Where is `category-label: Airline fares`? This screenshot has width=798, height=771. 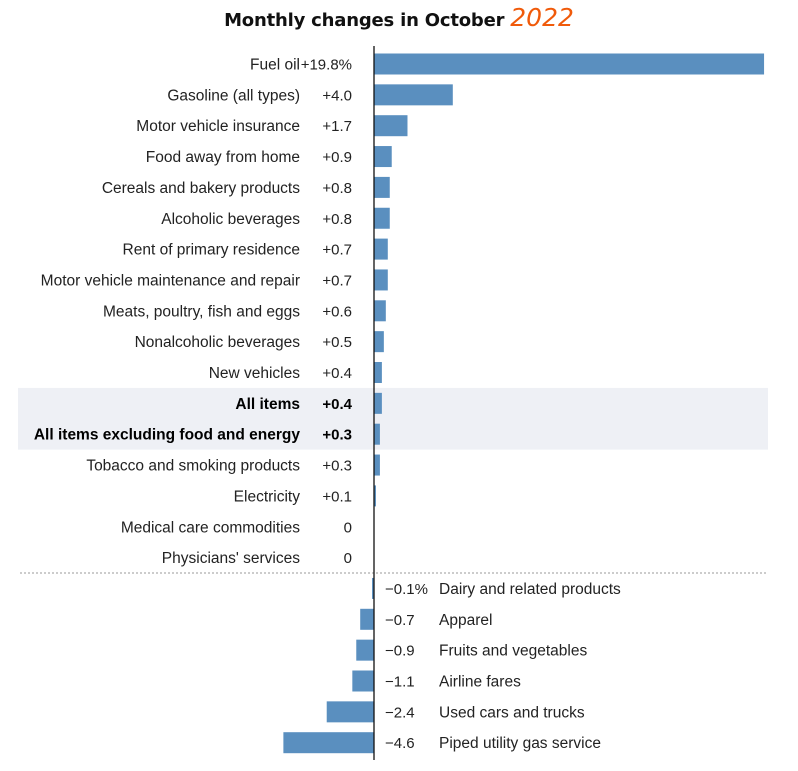
category-label: Airline fares is located at coordinates (480, 682).